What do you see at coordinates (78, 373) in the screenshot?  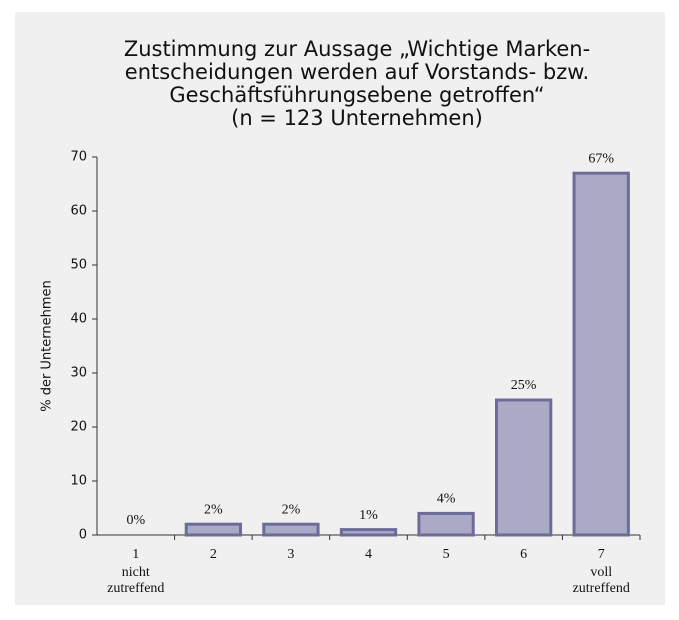 I see `y-tick-label: 30` at bounding box center [78, 373].